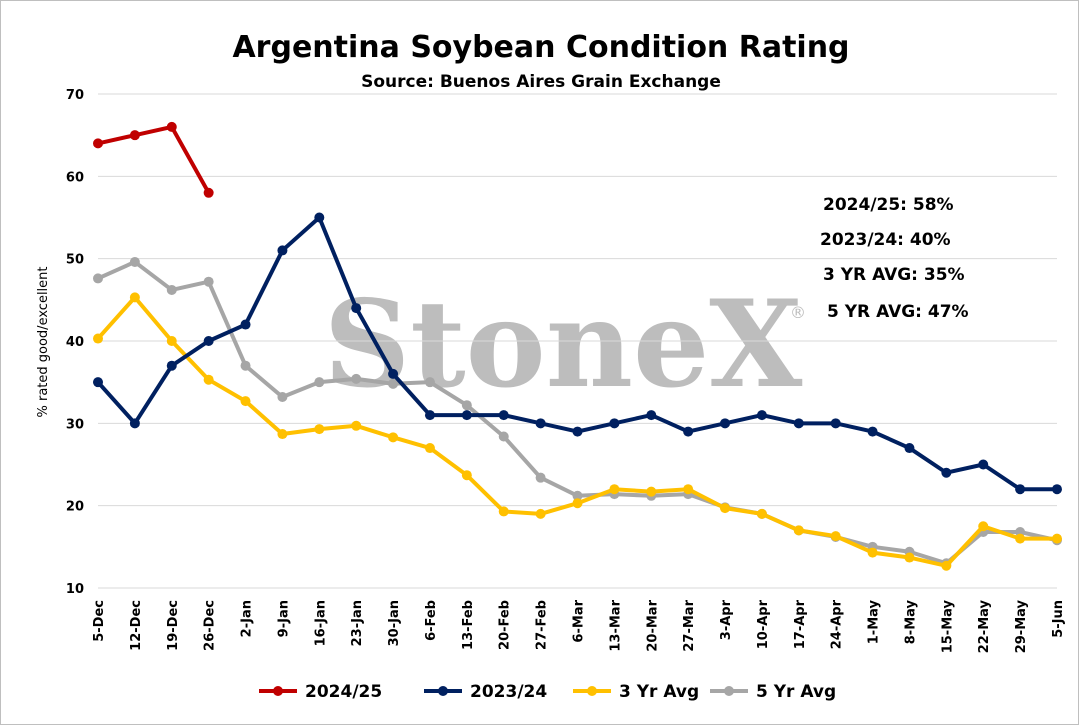 The image size is (1079, 725). I want to click on y-tick-label: 10, so click(75, 589).